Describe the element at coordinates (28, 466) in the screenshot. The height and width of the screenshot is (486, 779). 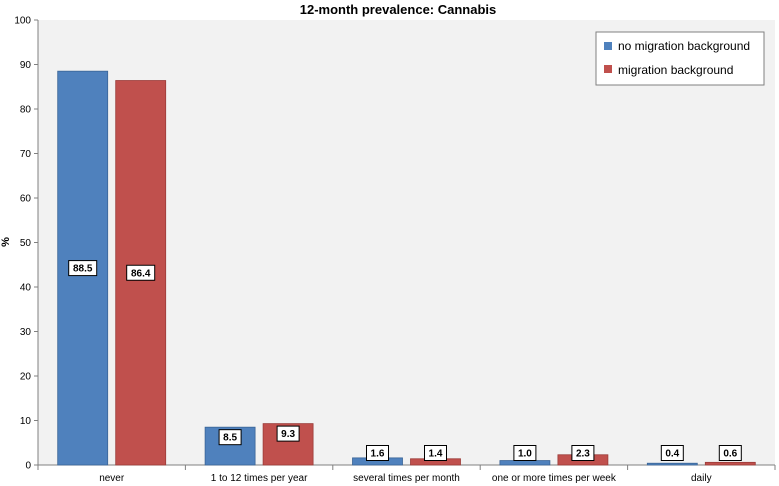
I see `y-tick-label: 0` at that location.